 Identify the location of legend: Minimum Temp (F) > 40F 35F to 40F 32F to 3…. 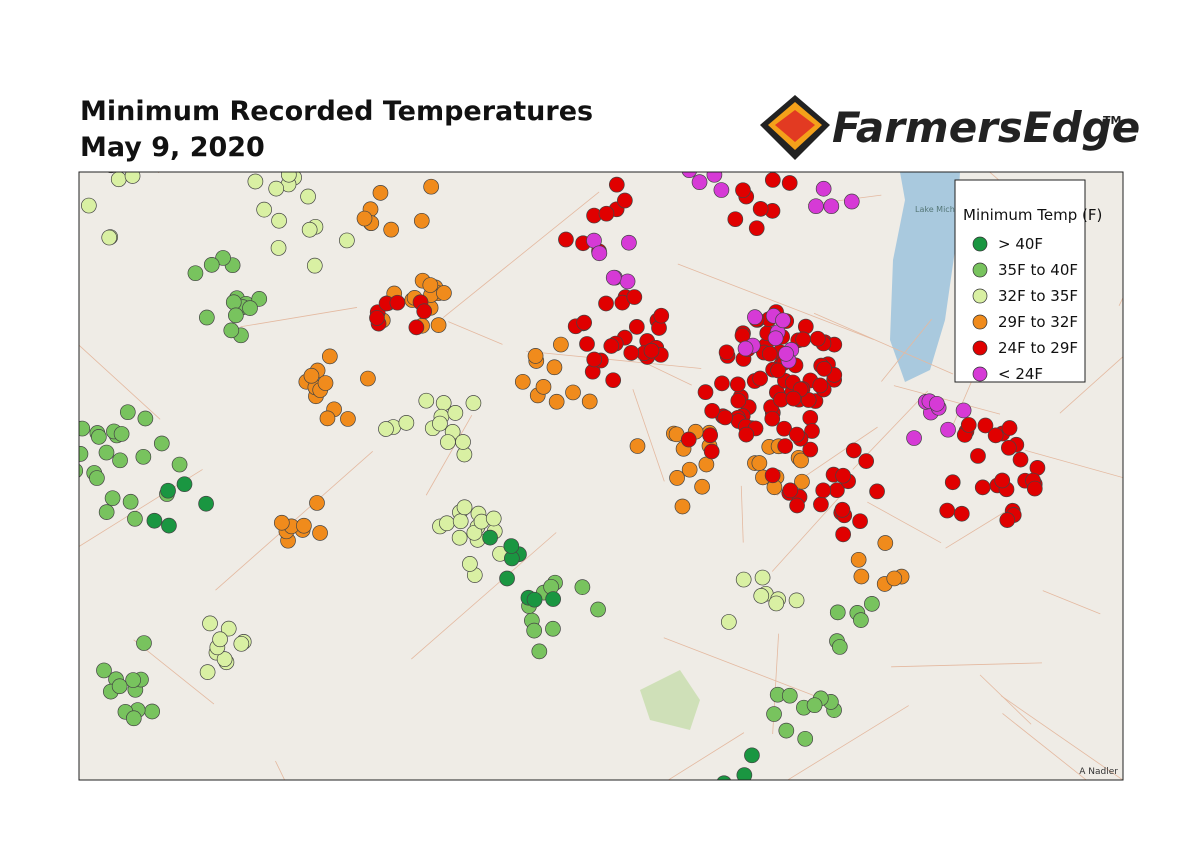
(1028, 281).